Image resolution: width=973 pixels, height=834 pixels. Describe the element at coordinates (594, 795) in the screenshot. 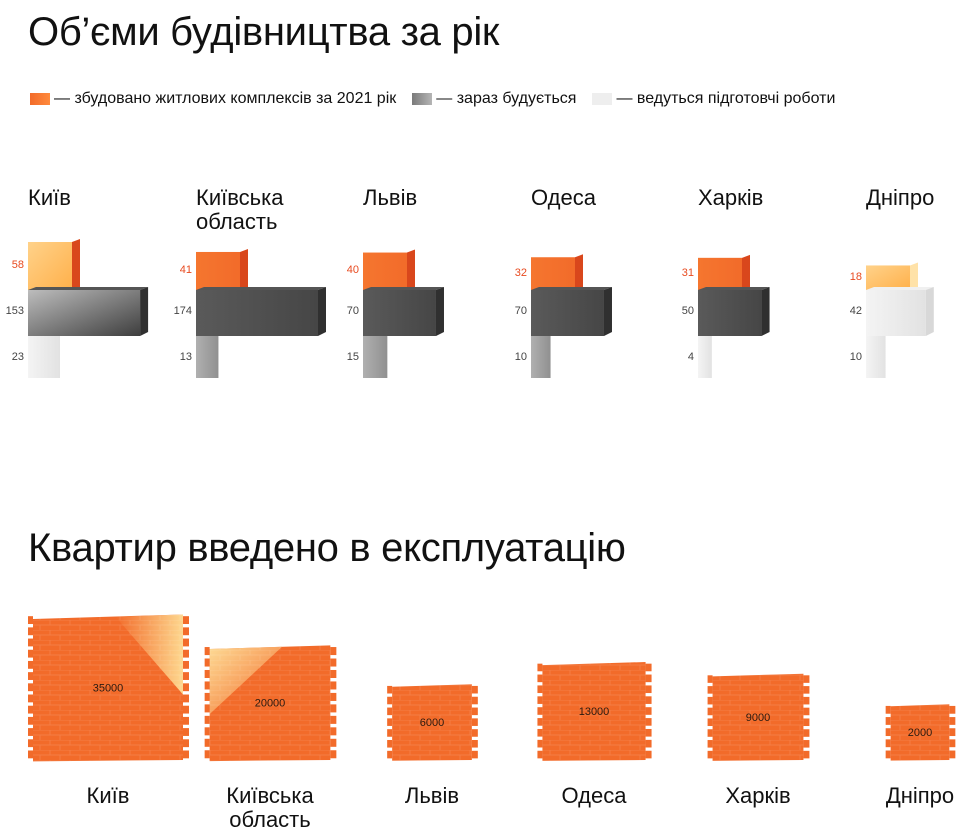

I see `wall-label-3: Одеса` at that location.